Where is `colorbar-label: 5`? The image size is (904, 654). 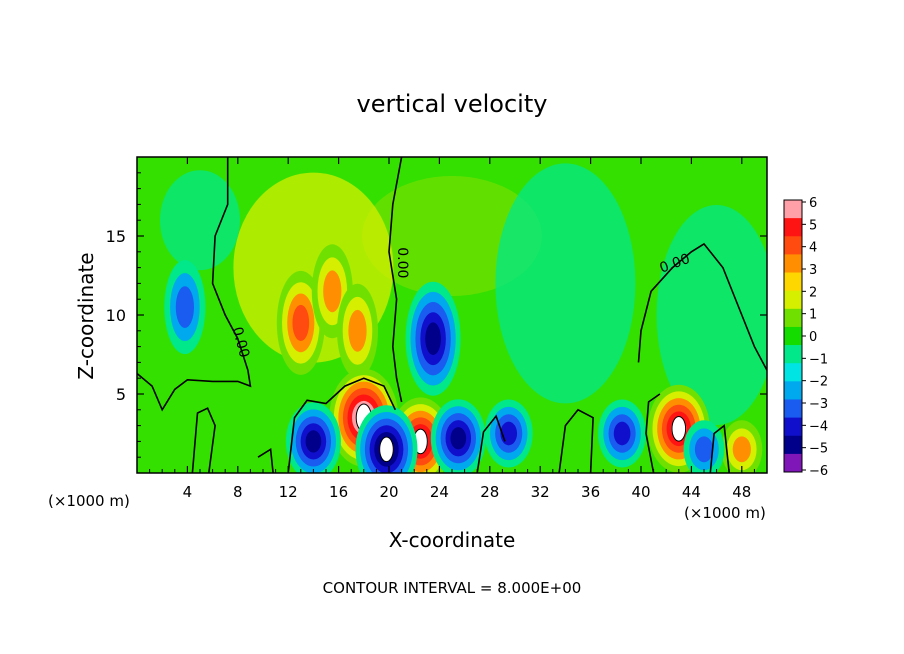 colorbar-label: 5 is located at coordinates (813, 225).